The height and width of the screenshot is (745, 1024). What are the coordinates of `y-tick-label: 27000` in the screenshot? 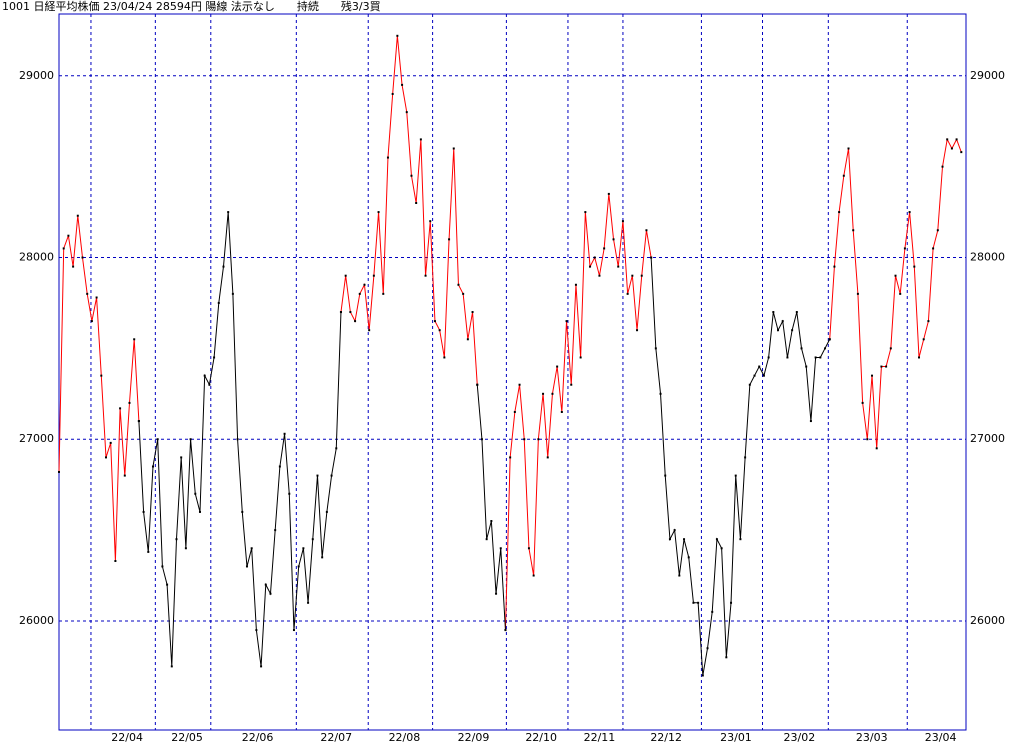 It's located at (36, 438).